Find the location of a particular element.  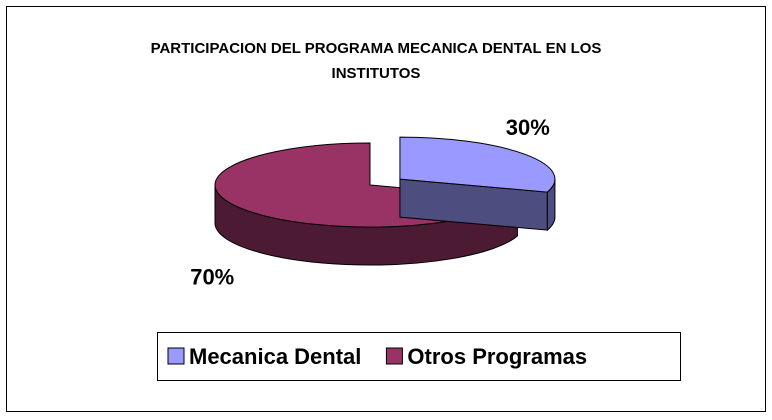

pie-slice is located at coordinates (477, 184).